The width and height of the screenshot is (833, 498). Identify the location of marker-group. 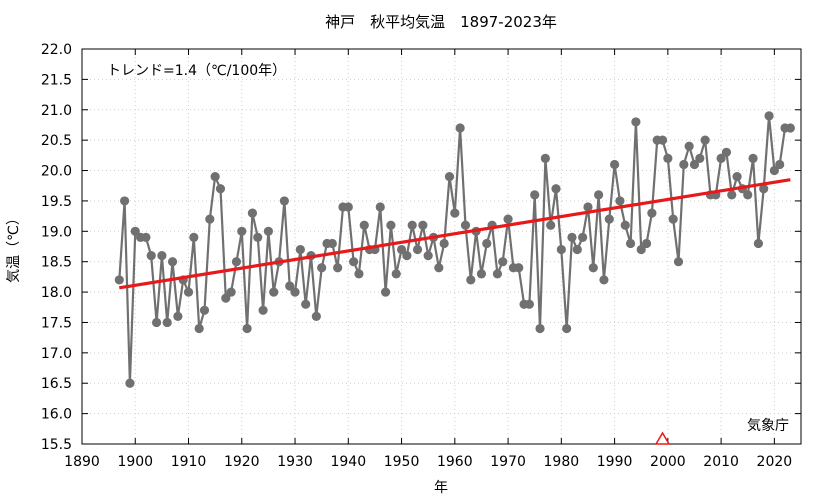
(662, 438).